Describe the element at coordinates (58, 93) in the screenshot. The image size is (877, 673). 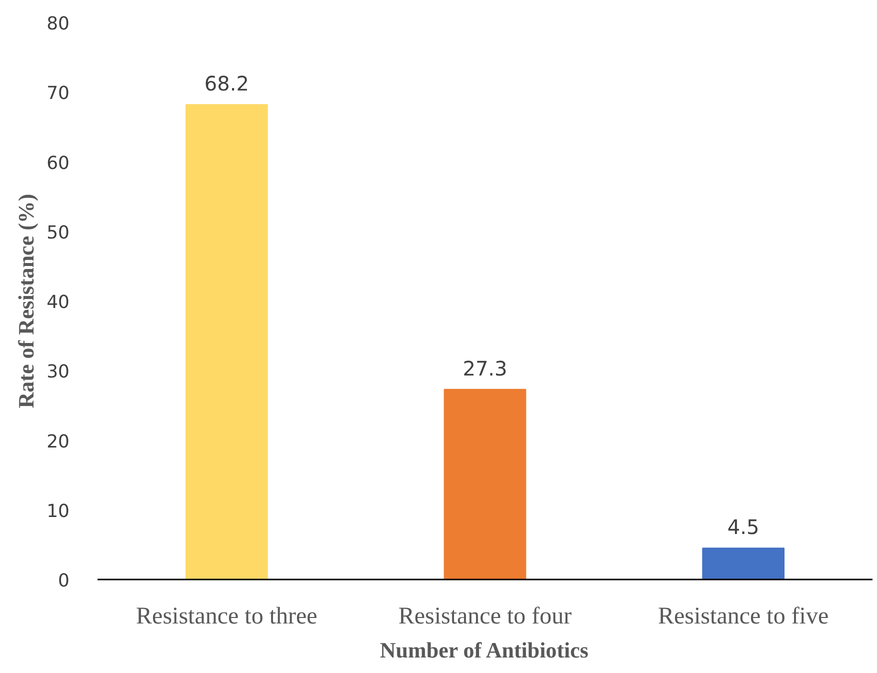
I see `y-tick-label: 70` at that location.